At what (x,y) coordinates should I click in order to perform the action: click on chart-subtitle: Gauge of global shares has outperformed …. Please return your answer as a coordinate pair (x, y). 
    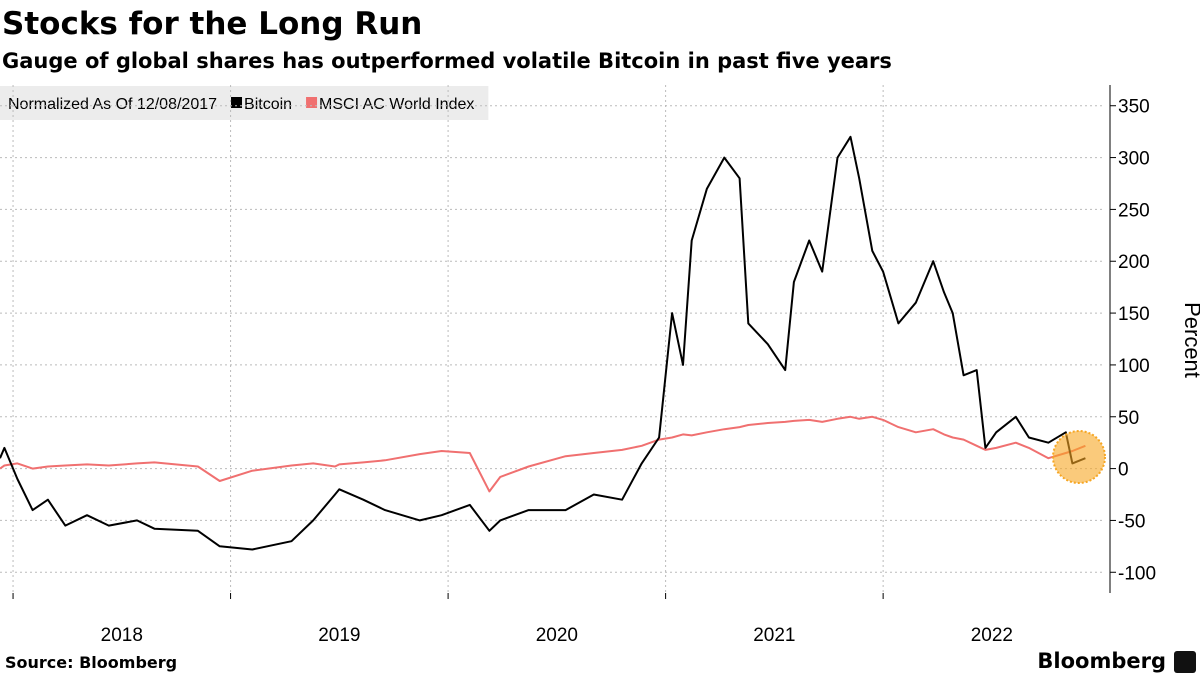
    Looking at the image, I should click on (447, 61).